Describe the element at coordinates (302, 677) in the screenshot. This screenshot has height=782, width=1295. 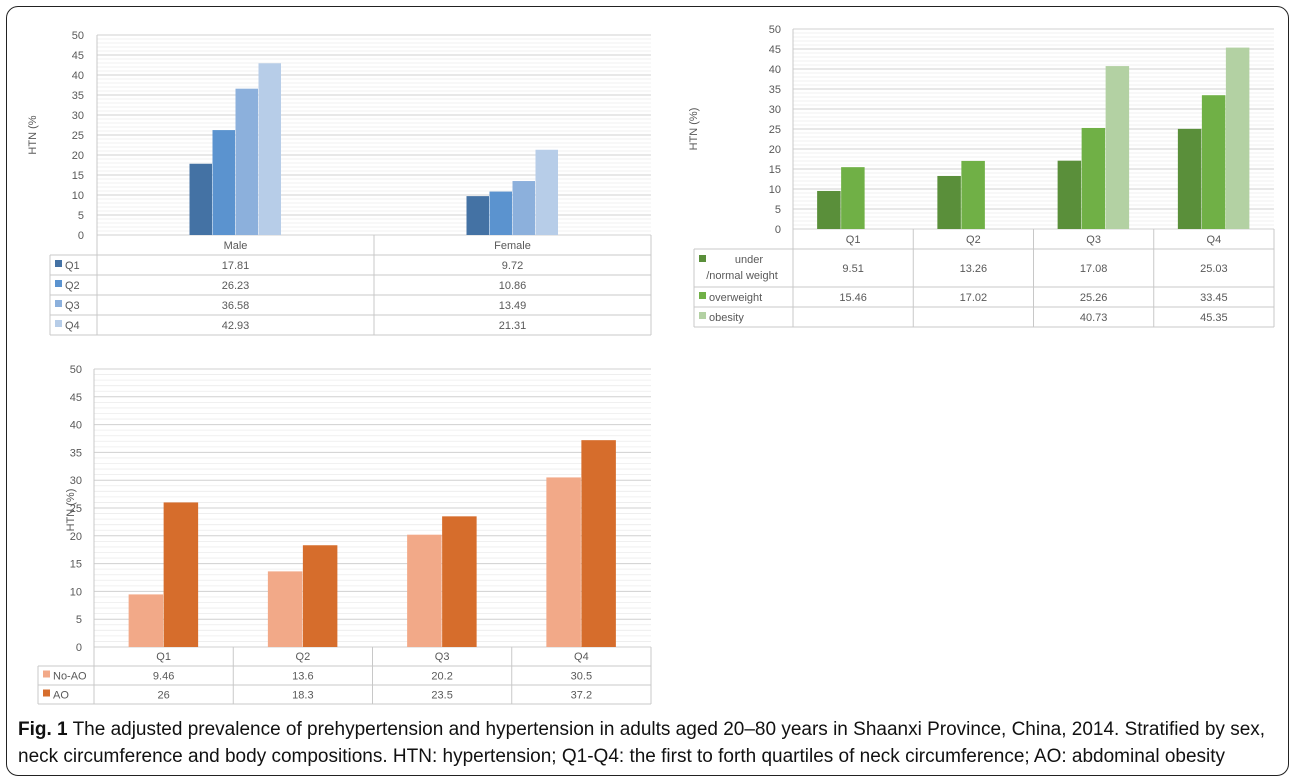
I see `data-table-value: 13.6` at that location.